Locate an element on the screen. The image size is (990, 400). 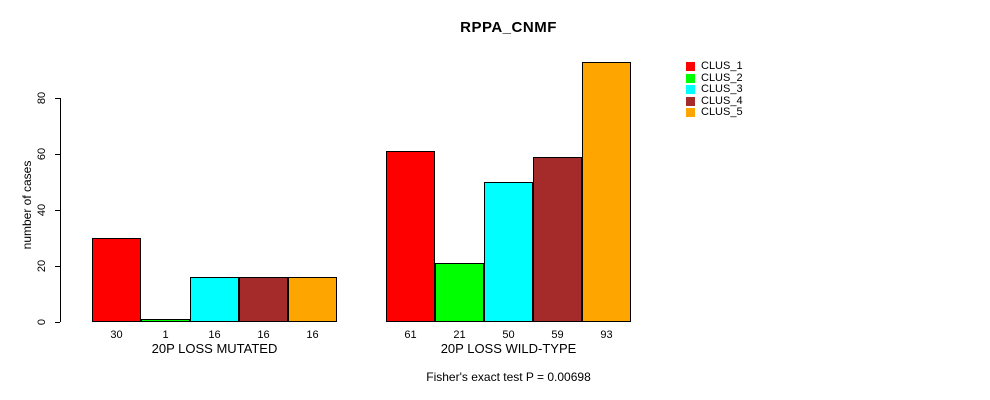
y-tick-label: 60 is located at coordinates (42, 154).